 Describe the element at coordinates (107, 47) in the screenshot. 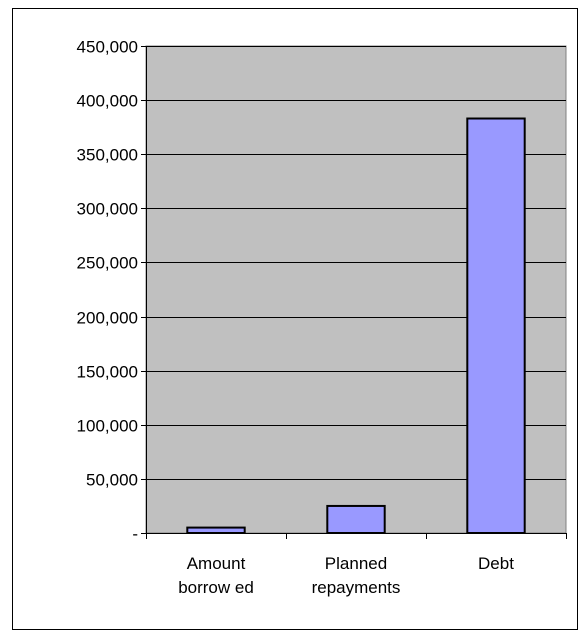

I see `y-tick-label: 450,000` at that location.